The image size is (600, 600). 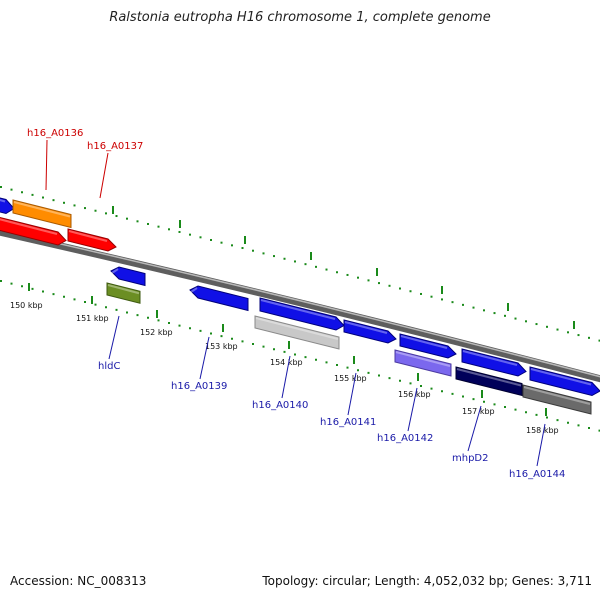 I want to click on feature-gray-light, so click(x=297, y=332).